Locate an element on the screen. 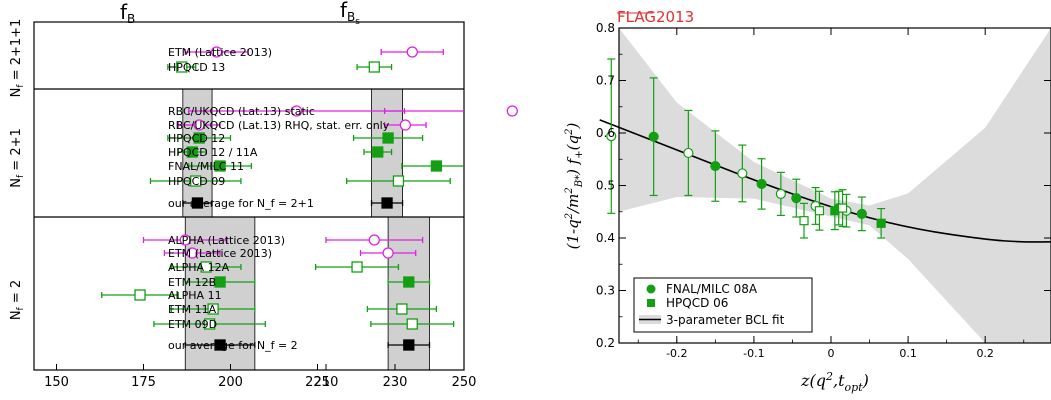 This screenshot has height=400, width=1051. row-label: ETM 09D is located at coordinates (192, 324).